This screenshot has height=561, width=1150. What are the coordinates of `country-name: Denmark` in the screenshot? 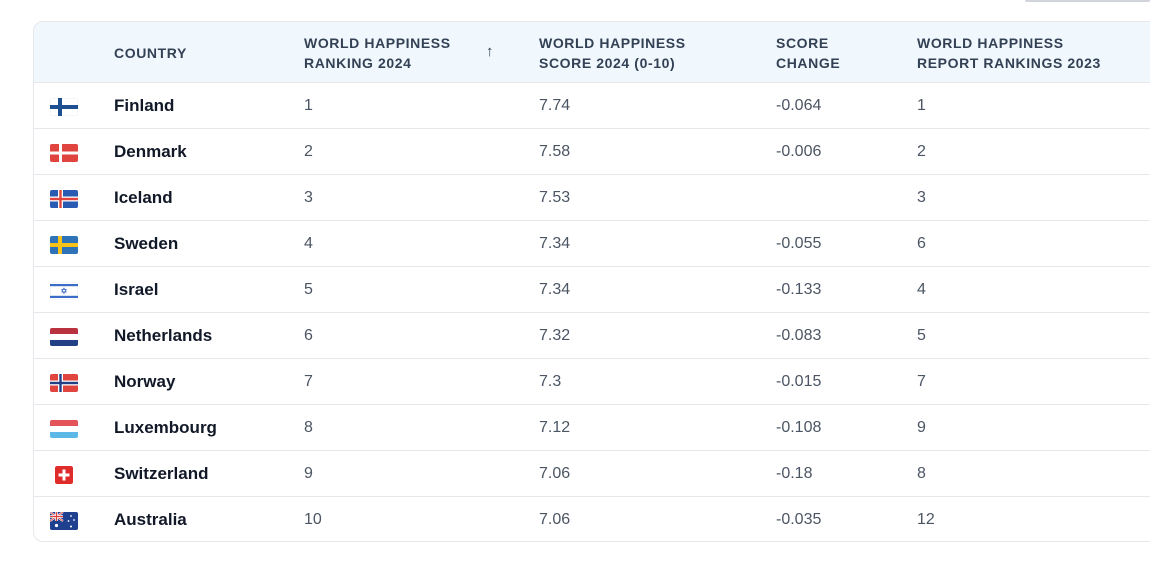 It's located at (150, 151).